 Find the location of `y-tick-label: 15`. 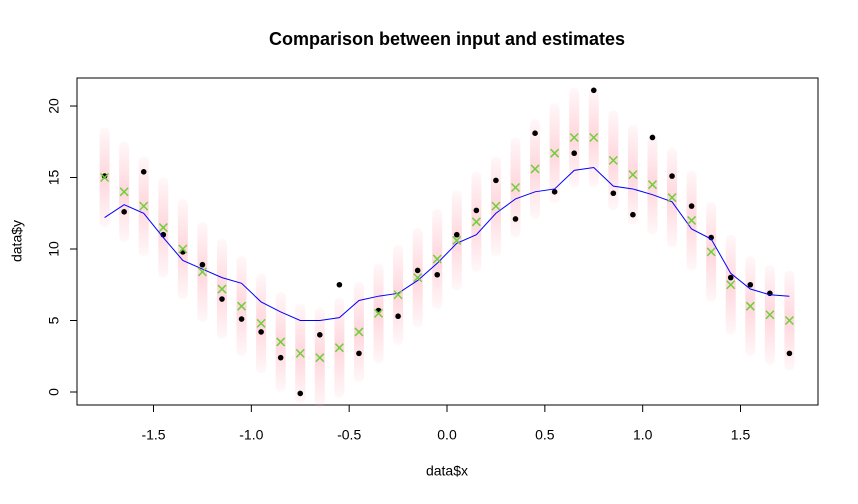

y-tick-label: 15 is located at coordinates (54, 178).